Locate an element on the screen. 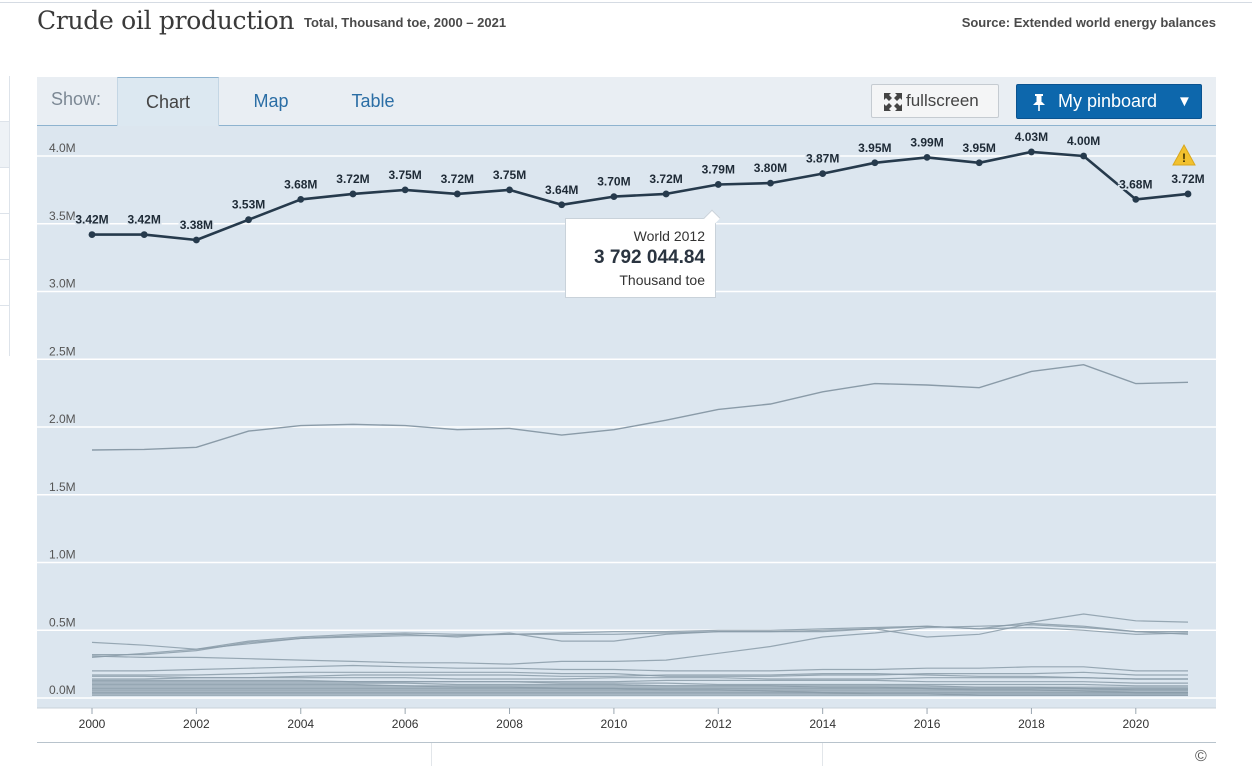  page-subtitle: Total, Thousand toe, 2000 – 2021 is located at coordinates (405, 22).